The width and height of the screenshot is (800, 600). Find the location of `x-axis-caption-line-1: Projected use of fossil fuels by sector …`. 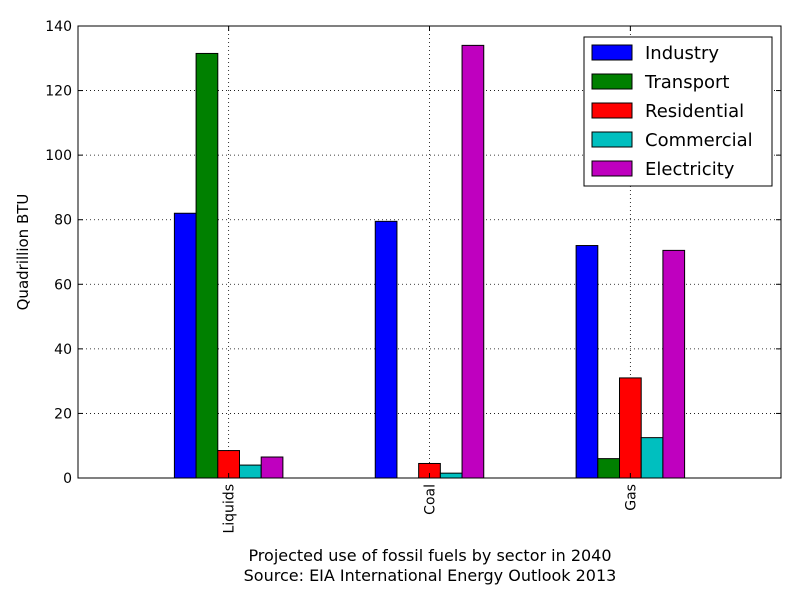

x-axis-caption-line-1: Projected use of fossil fuels by sector … is located at coordinates (429, 555).